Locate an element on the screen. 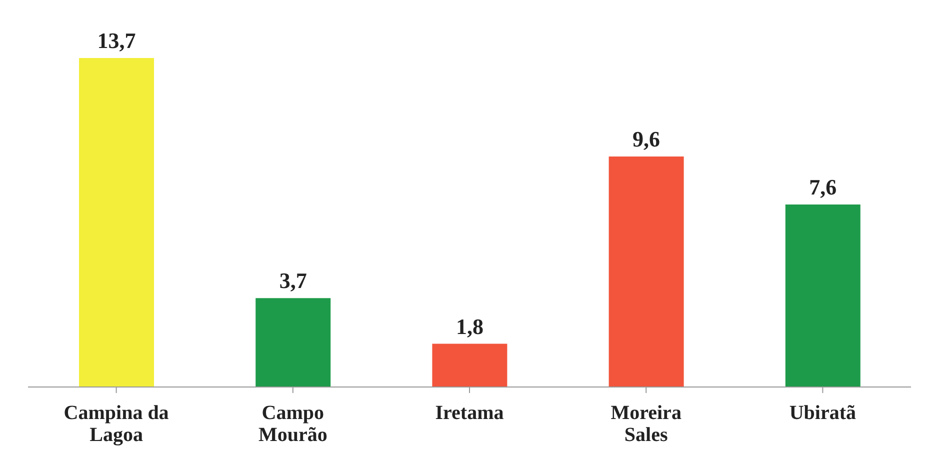 The width and height of the screenshot is (939, 475). data-label: 3,7 is located at coordinates (293, 281).